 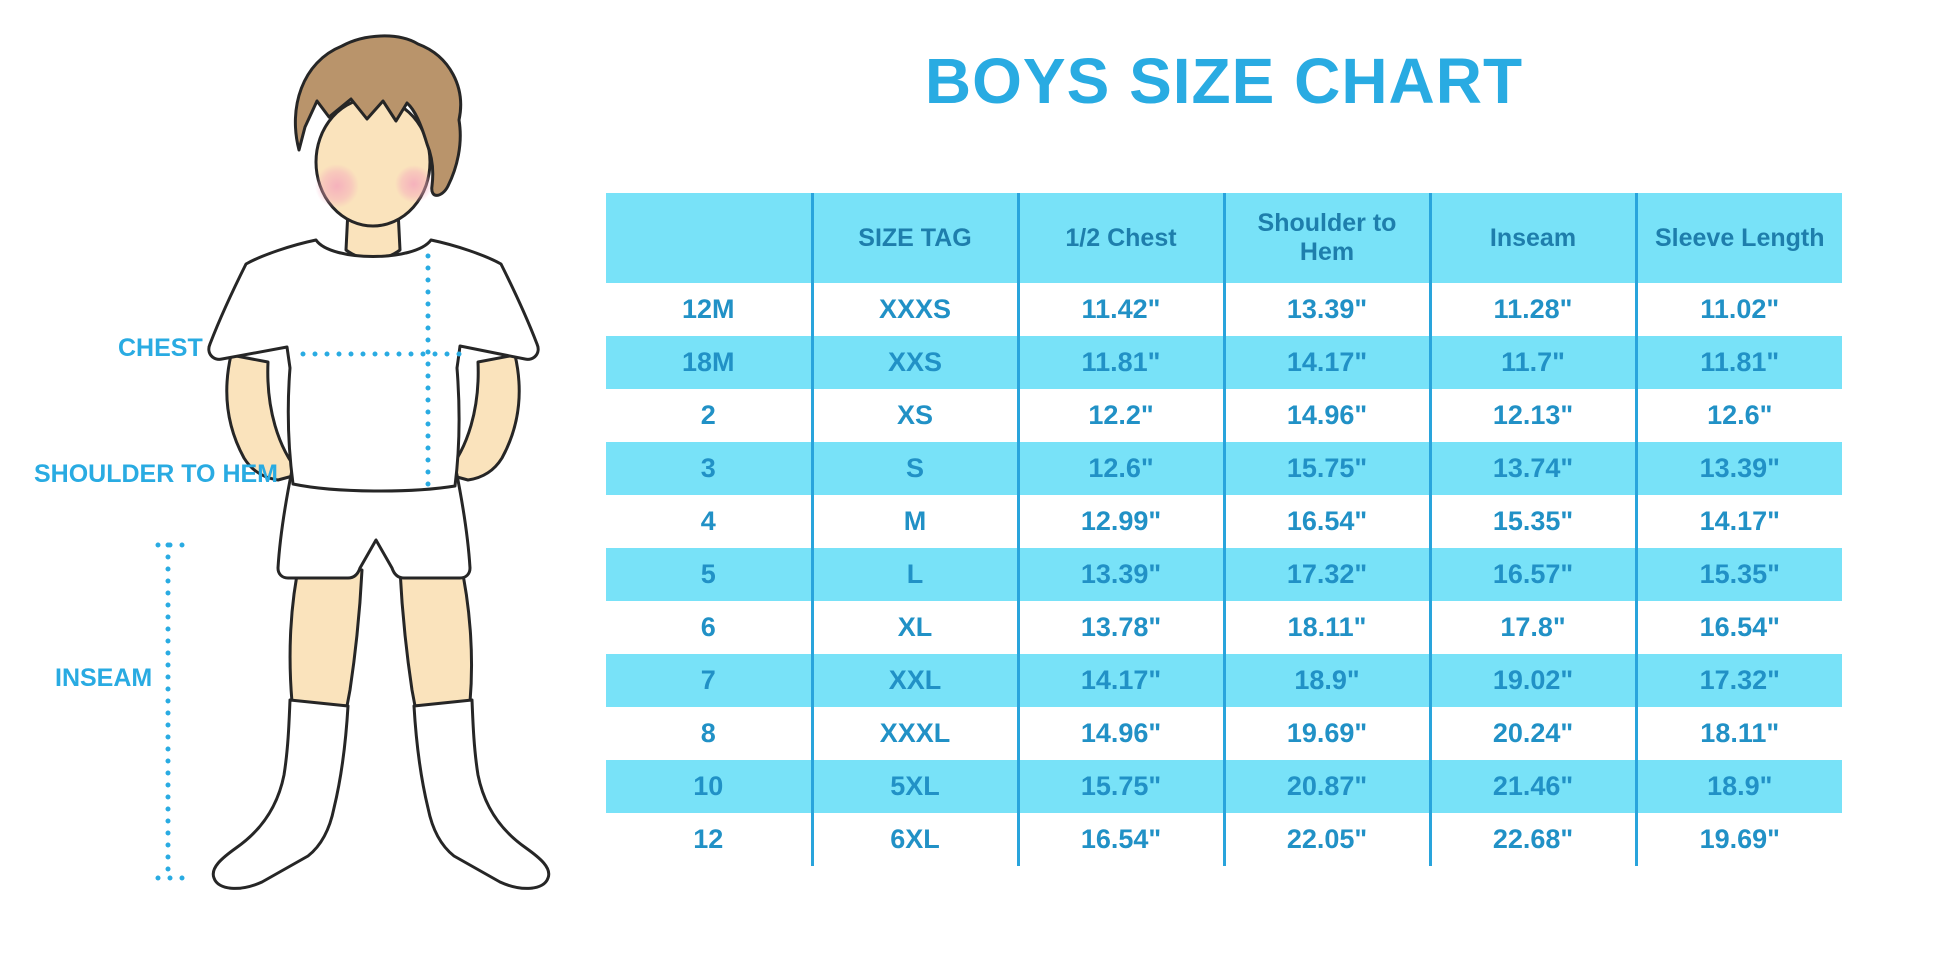 I want to click on row-size-label: 3, so click(x=708, y=468).